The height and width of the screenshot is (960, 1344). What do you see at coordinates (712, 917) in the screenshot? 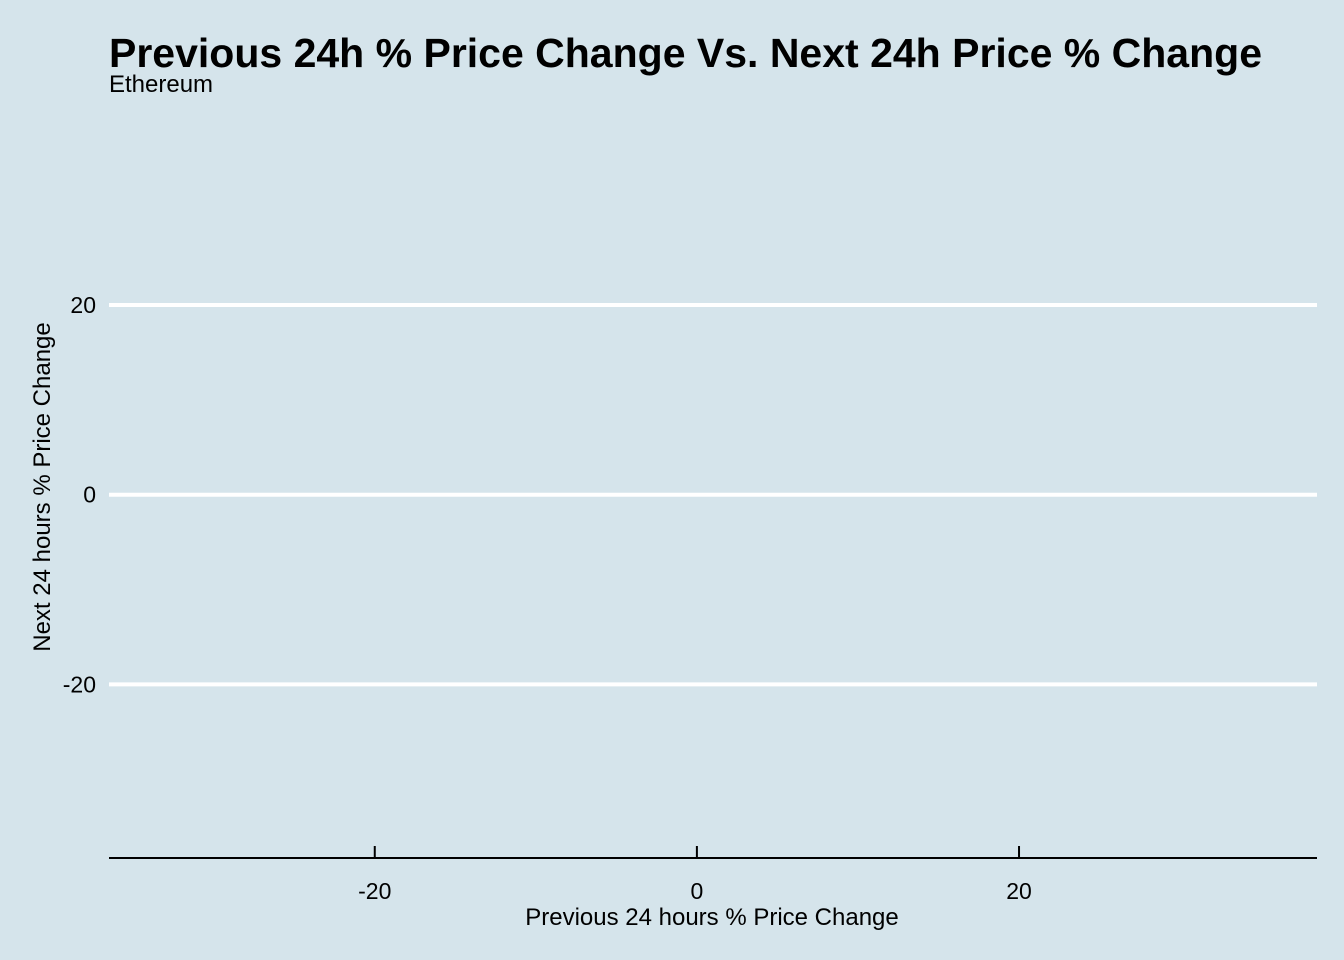
I see `x-axis-title: Previous 24 hours % Price Change` at bounding box center [712, 917].